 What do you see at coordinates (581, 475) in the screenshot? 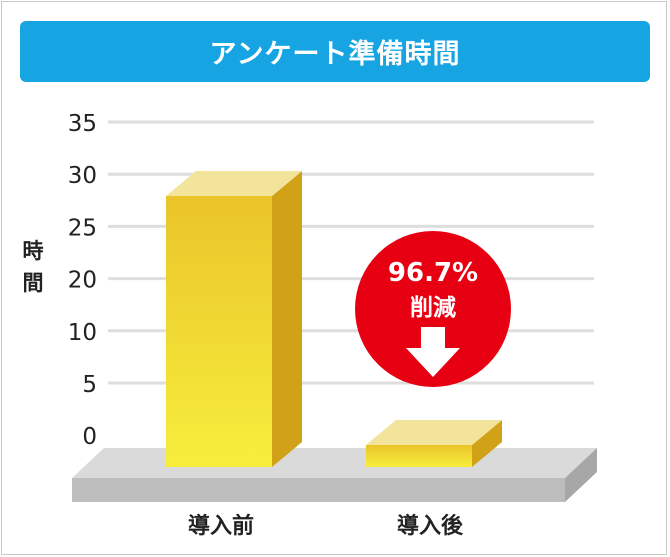
I see `floor-side` at bounding box center [581, 475].